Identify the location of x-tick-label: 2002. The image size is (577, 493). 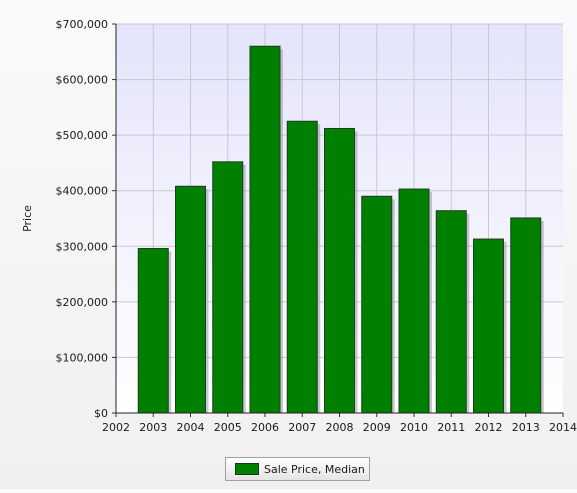
(116, 427).